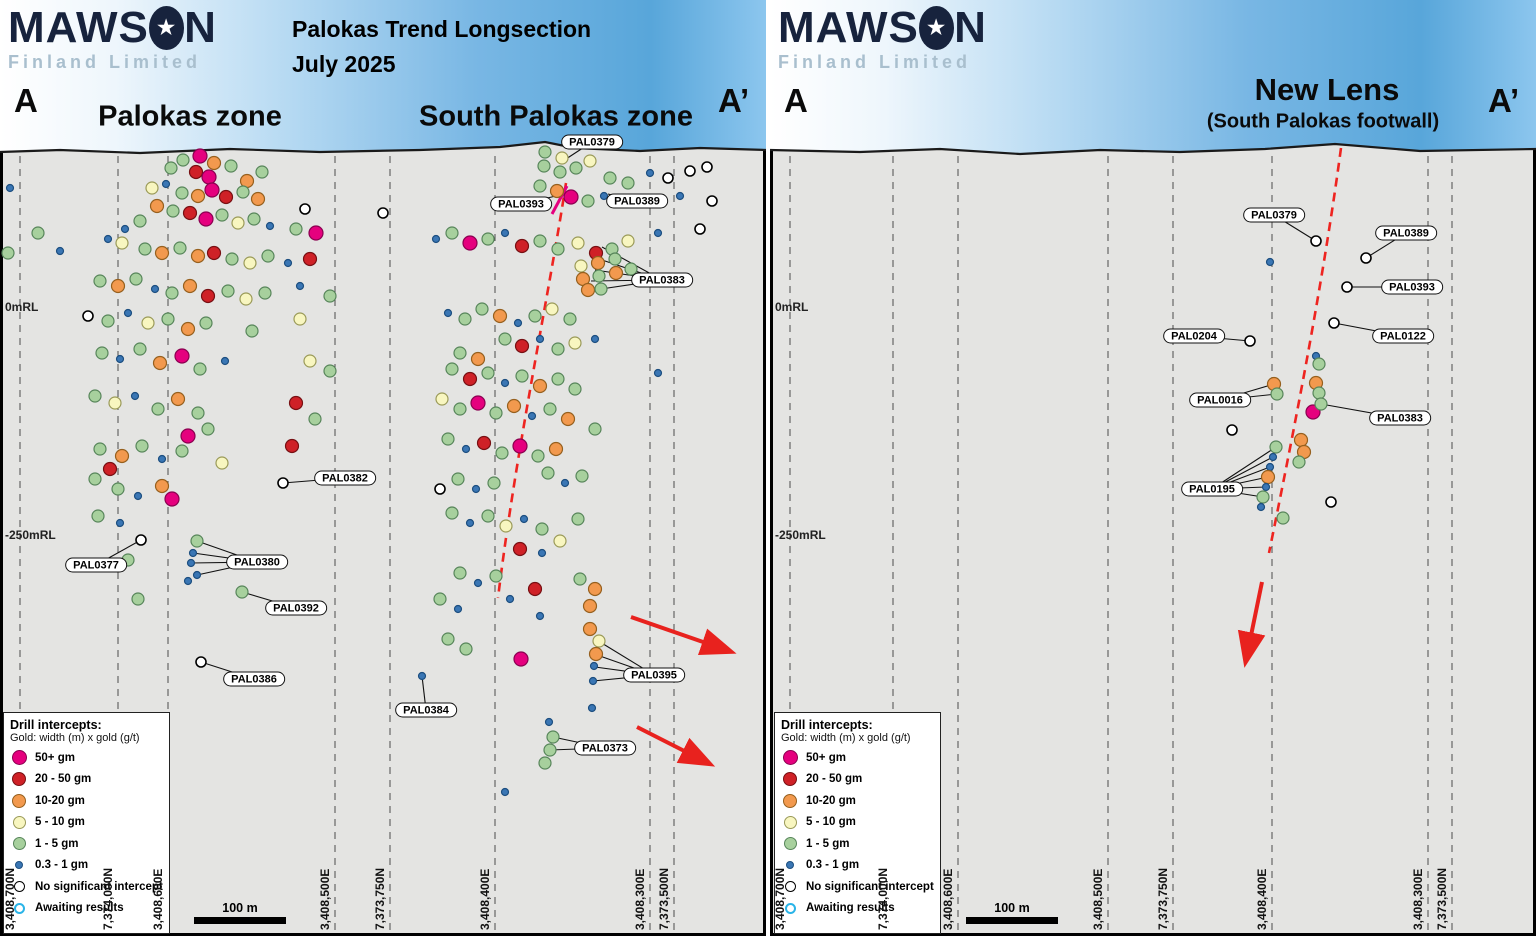 The width and height of the screenshot is (1536, 936). Describe the element at coordinates (1262, 899) in the screenshot. I see `grid-coordinate-label: 3,408,400E` at that location.